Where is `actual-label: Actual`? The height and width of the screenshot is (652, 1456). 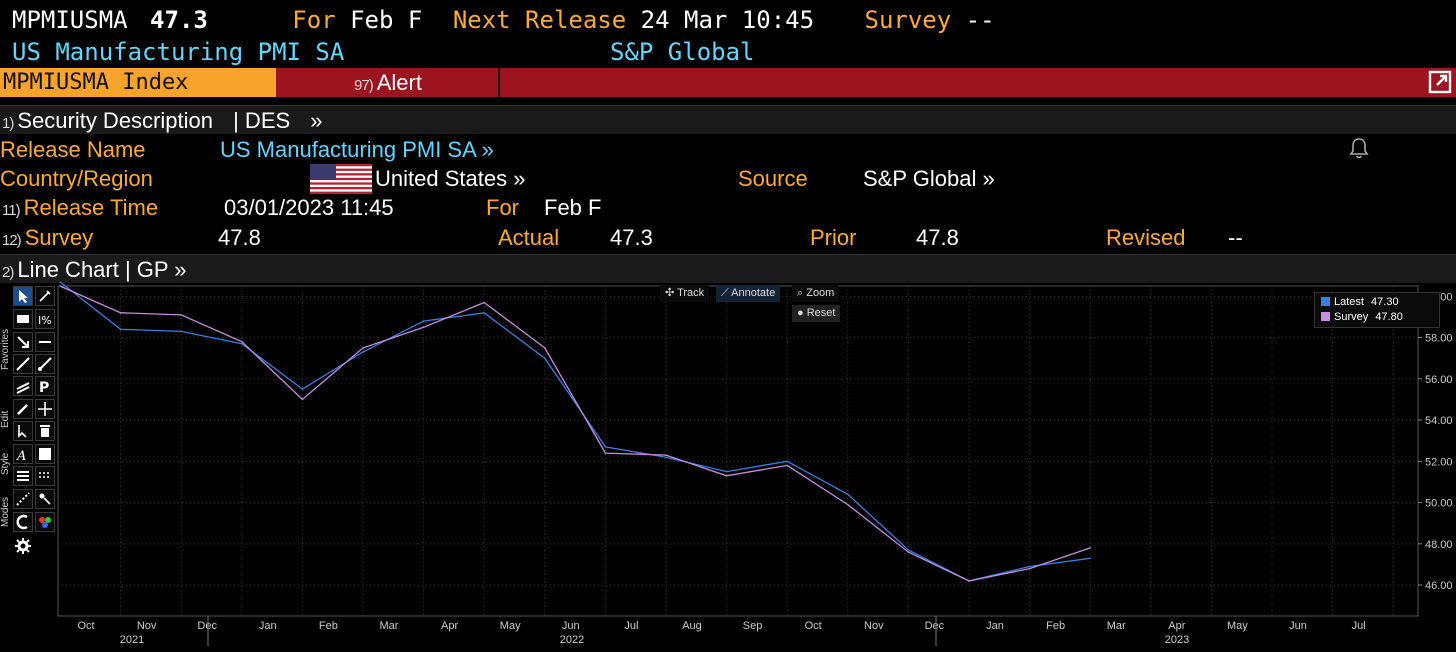 actual-label: Actual is located at coordinates (529, 237).